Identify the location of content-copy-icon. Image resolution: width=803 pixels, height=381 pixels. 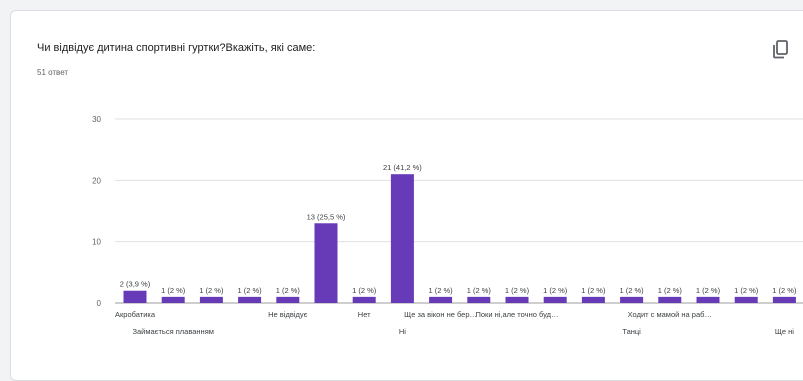
(780, 49).